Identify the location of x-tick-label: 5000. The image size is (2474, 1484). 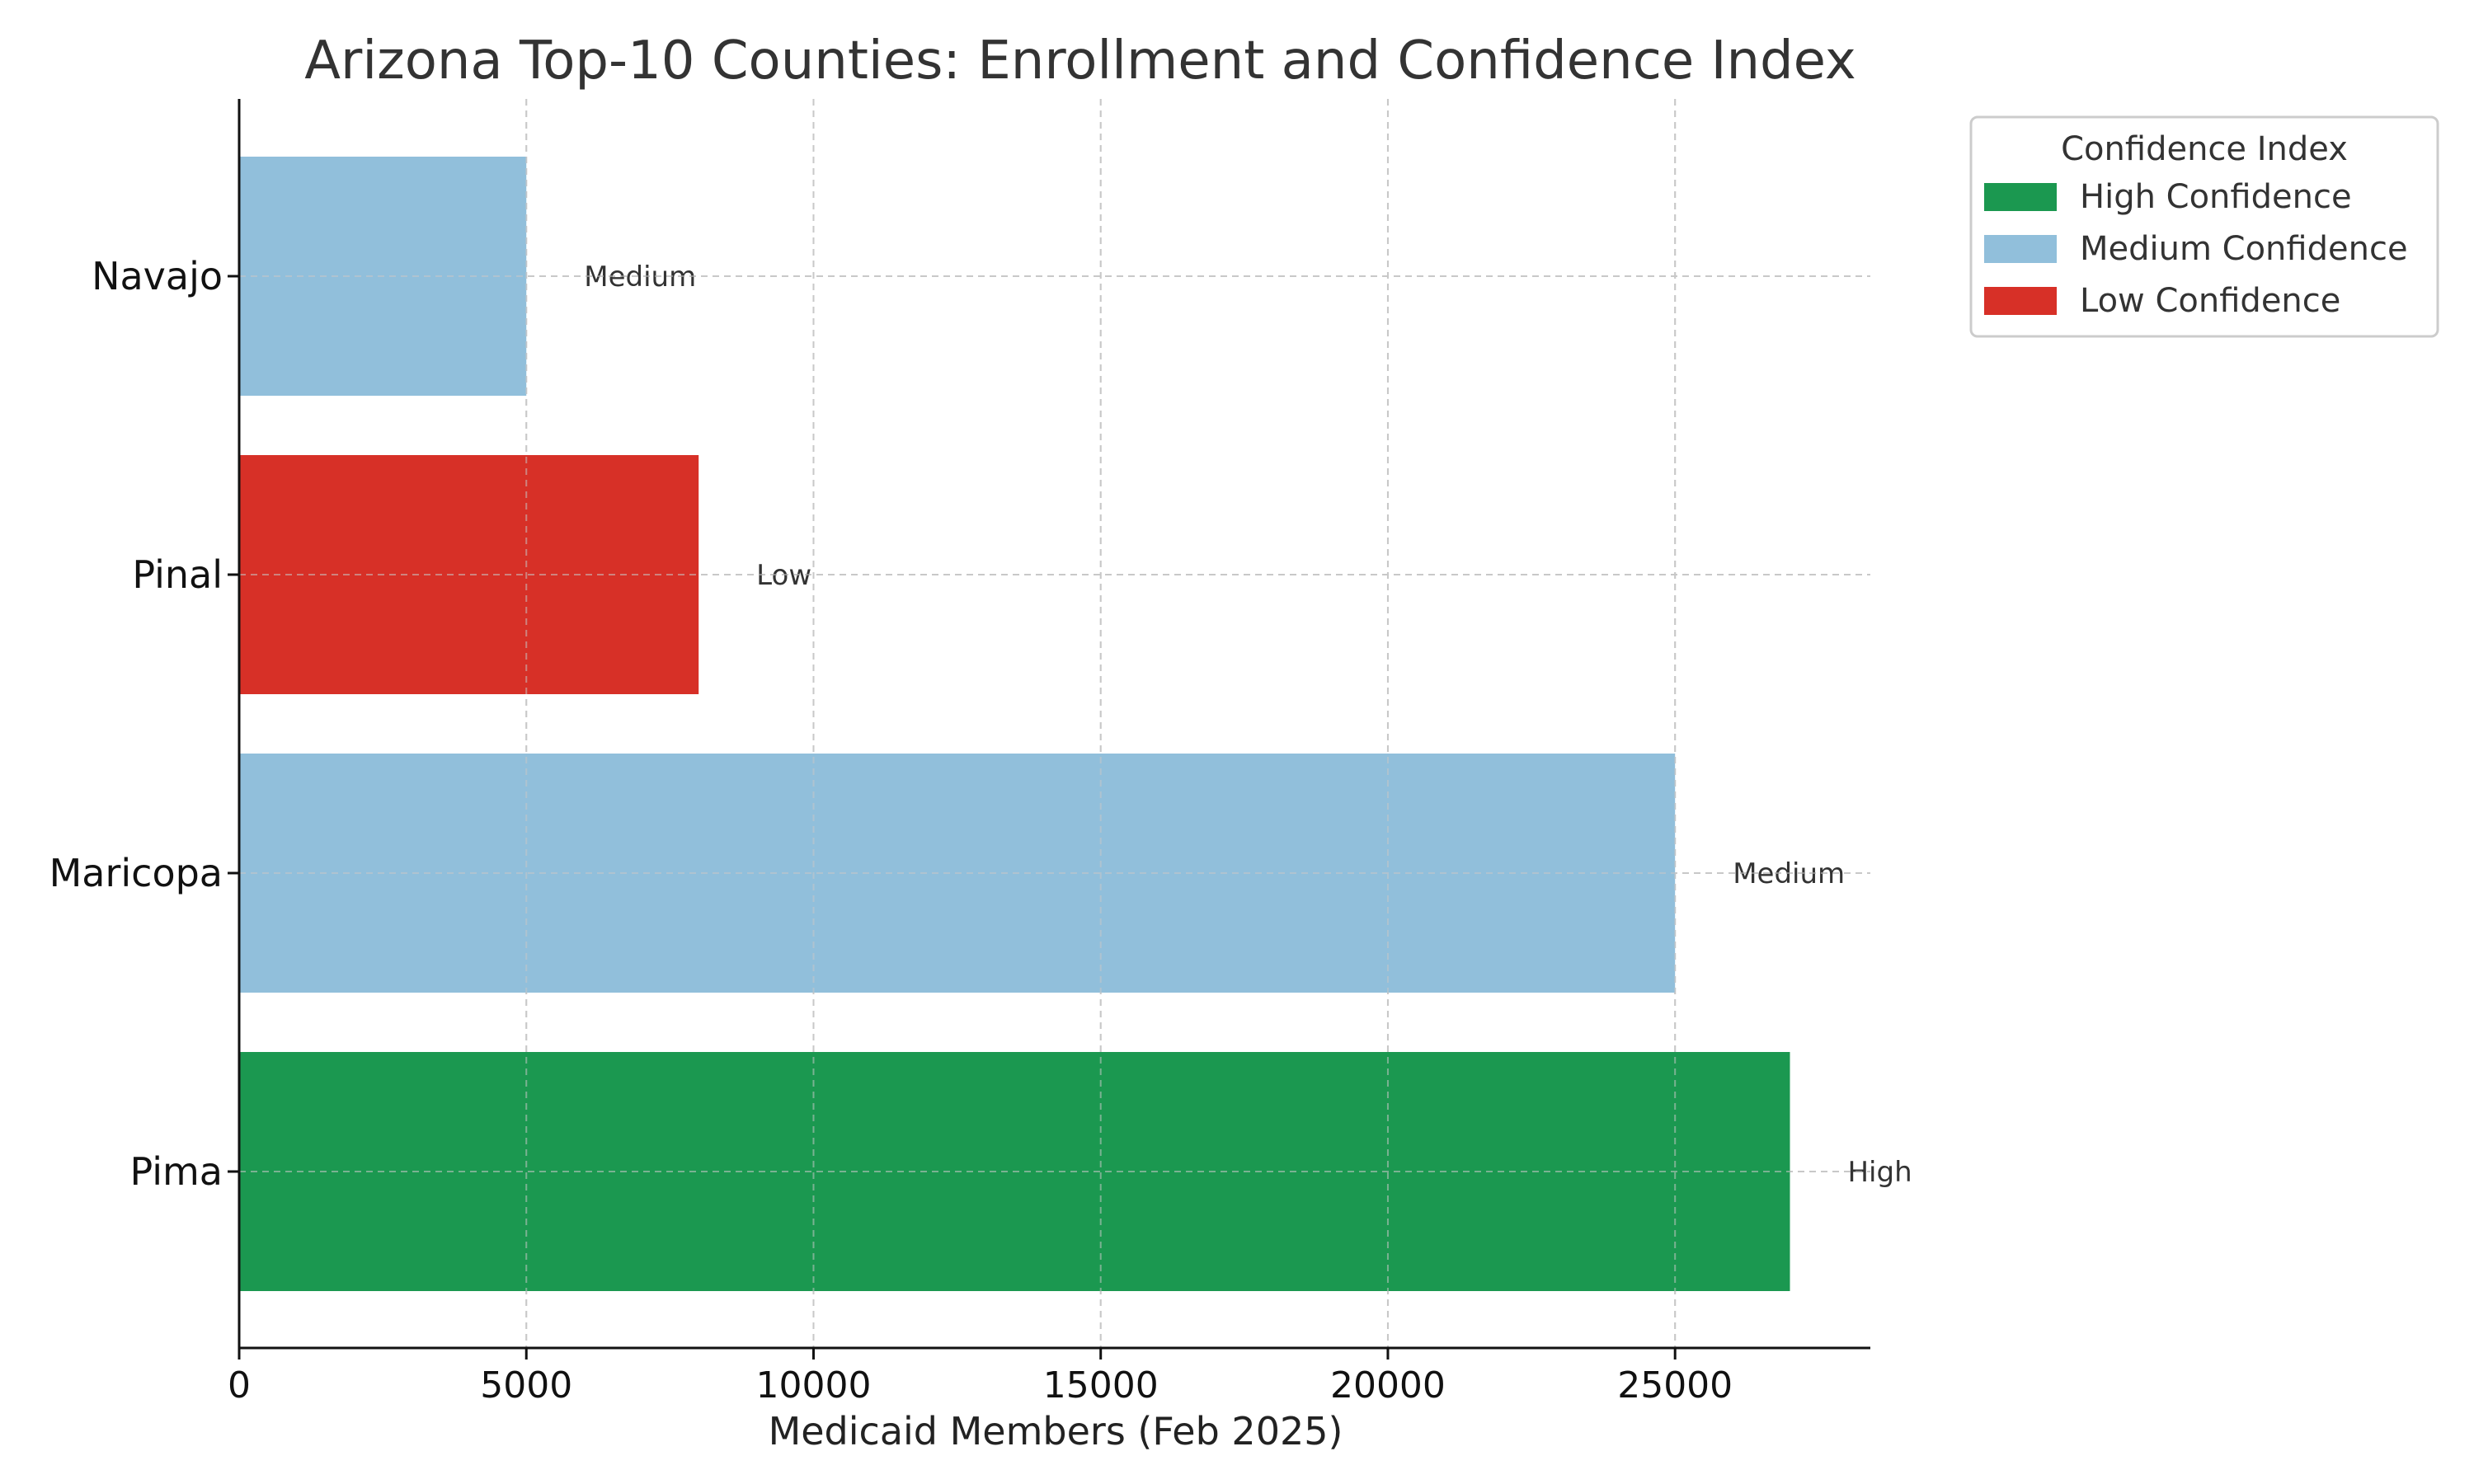
(526, 1385).